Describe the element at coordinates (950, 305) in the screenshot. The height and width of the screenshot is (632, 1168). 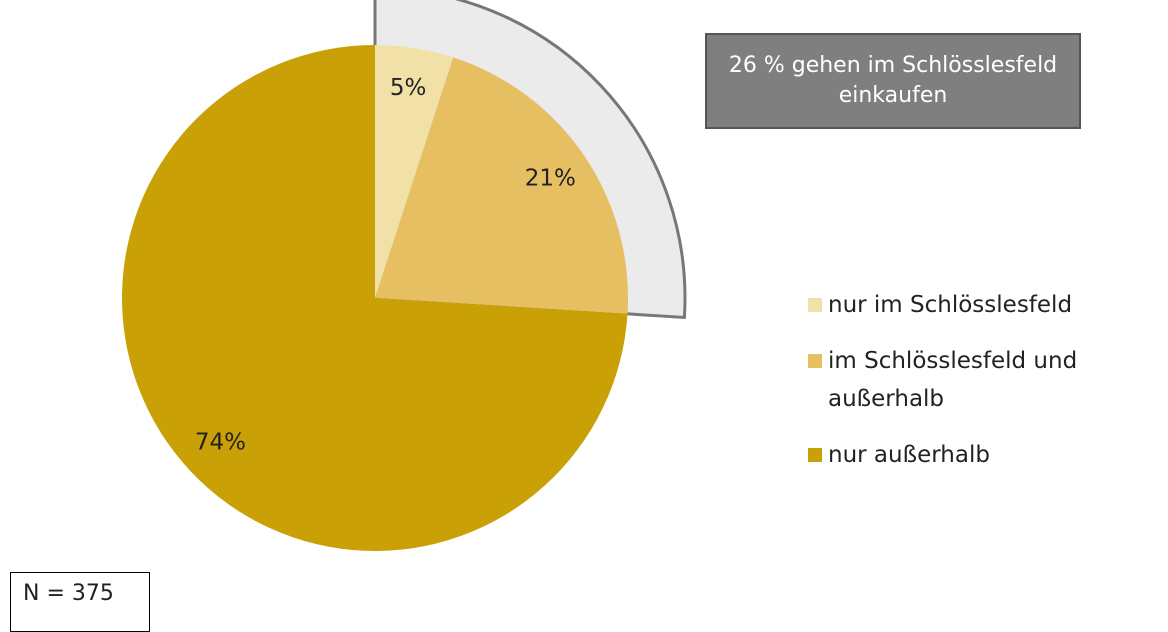
I see `legend-label: nur im Schlösslesfeld` at that location.